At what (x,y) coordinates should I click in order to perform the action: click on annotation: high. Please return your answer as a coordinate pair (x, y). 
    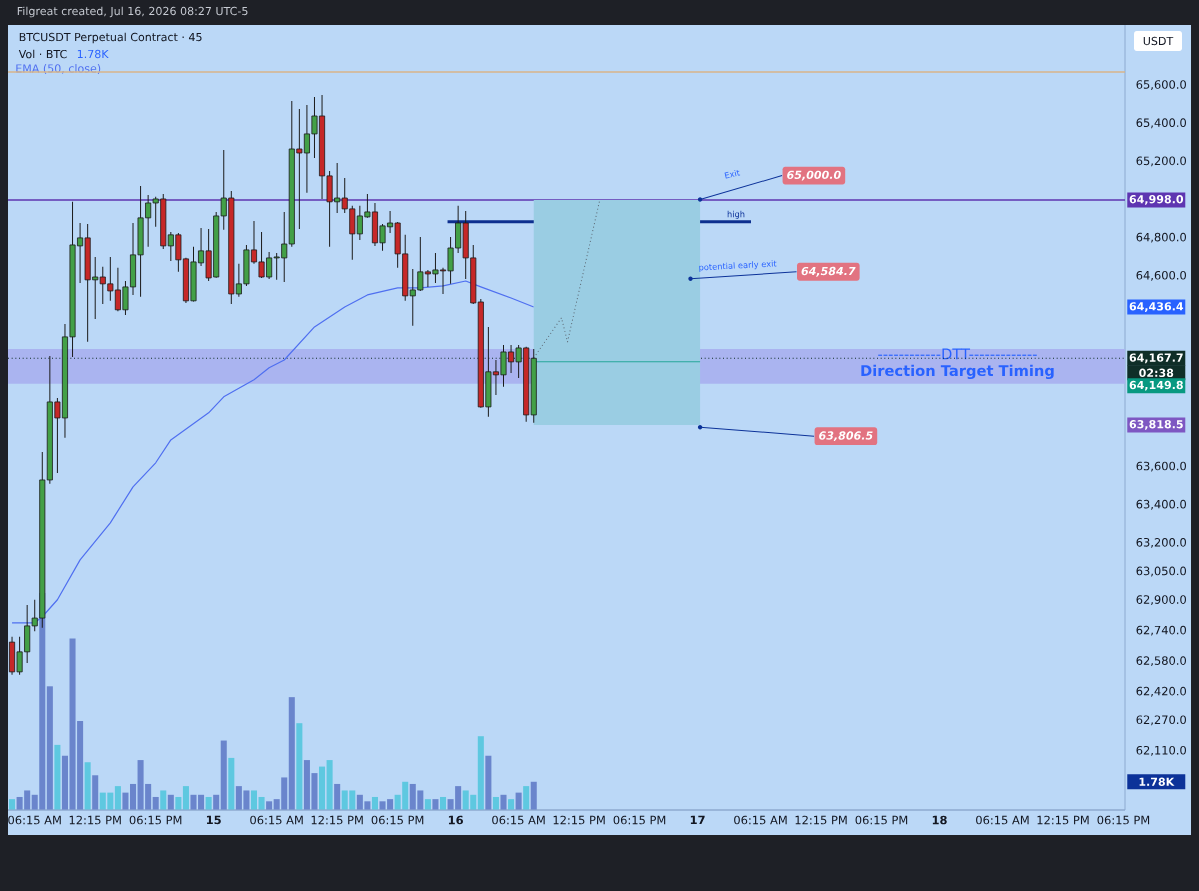
    Looking at the image, I should click on (736, 214).